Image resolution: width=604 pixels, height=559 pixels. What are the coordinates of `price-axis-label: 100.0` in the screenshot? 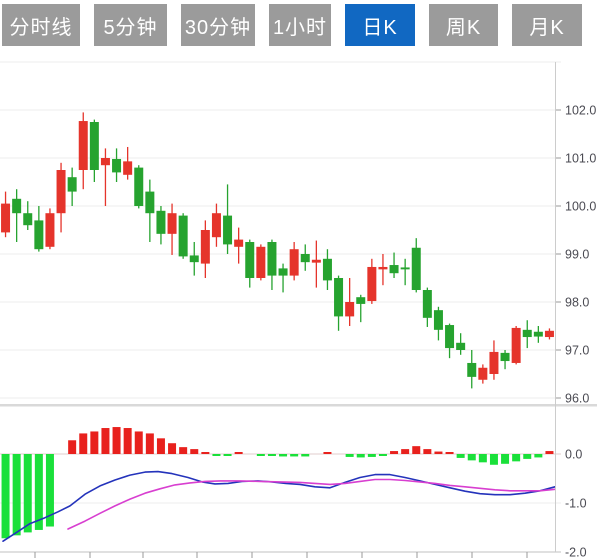 It's located at (580, 207).